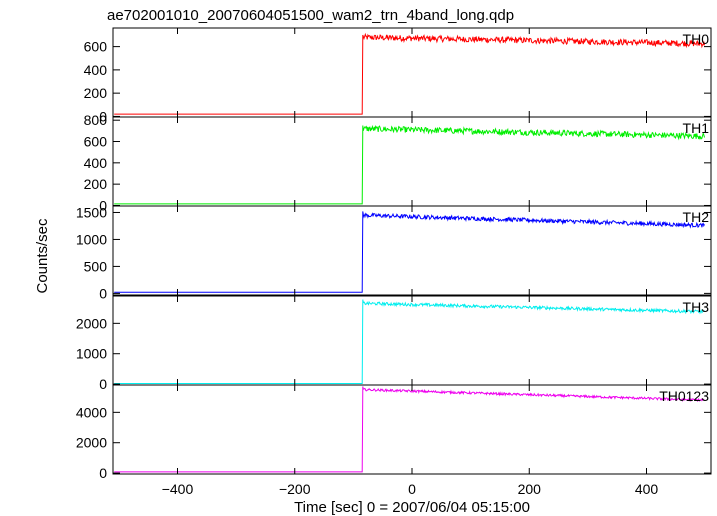 The width and height of the screenshot is (717, 516). What do you see at coordinates (647, 489) in the screenshot?
I see `x-tick-label: 400` at bounding box center [647, 489].